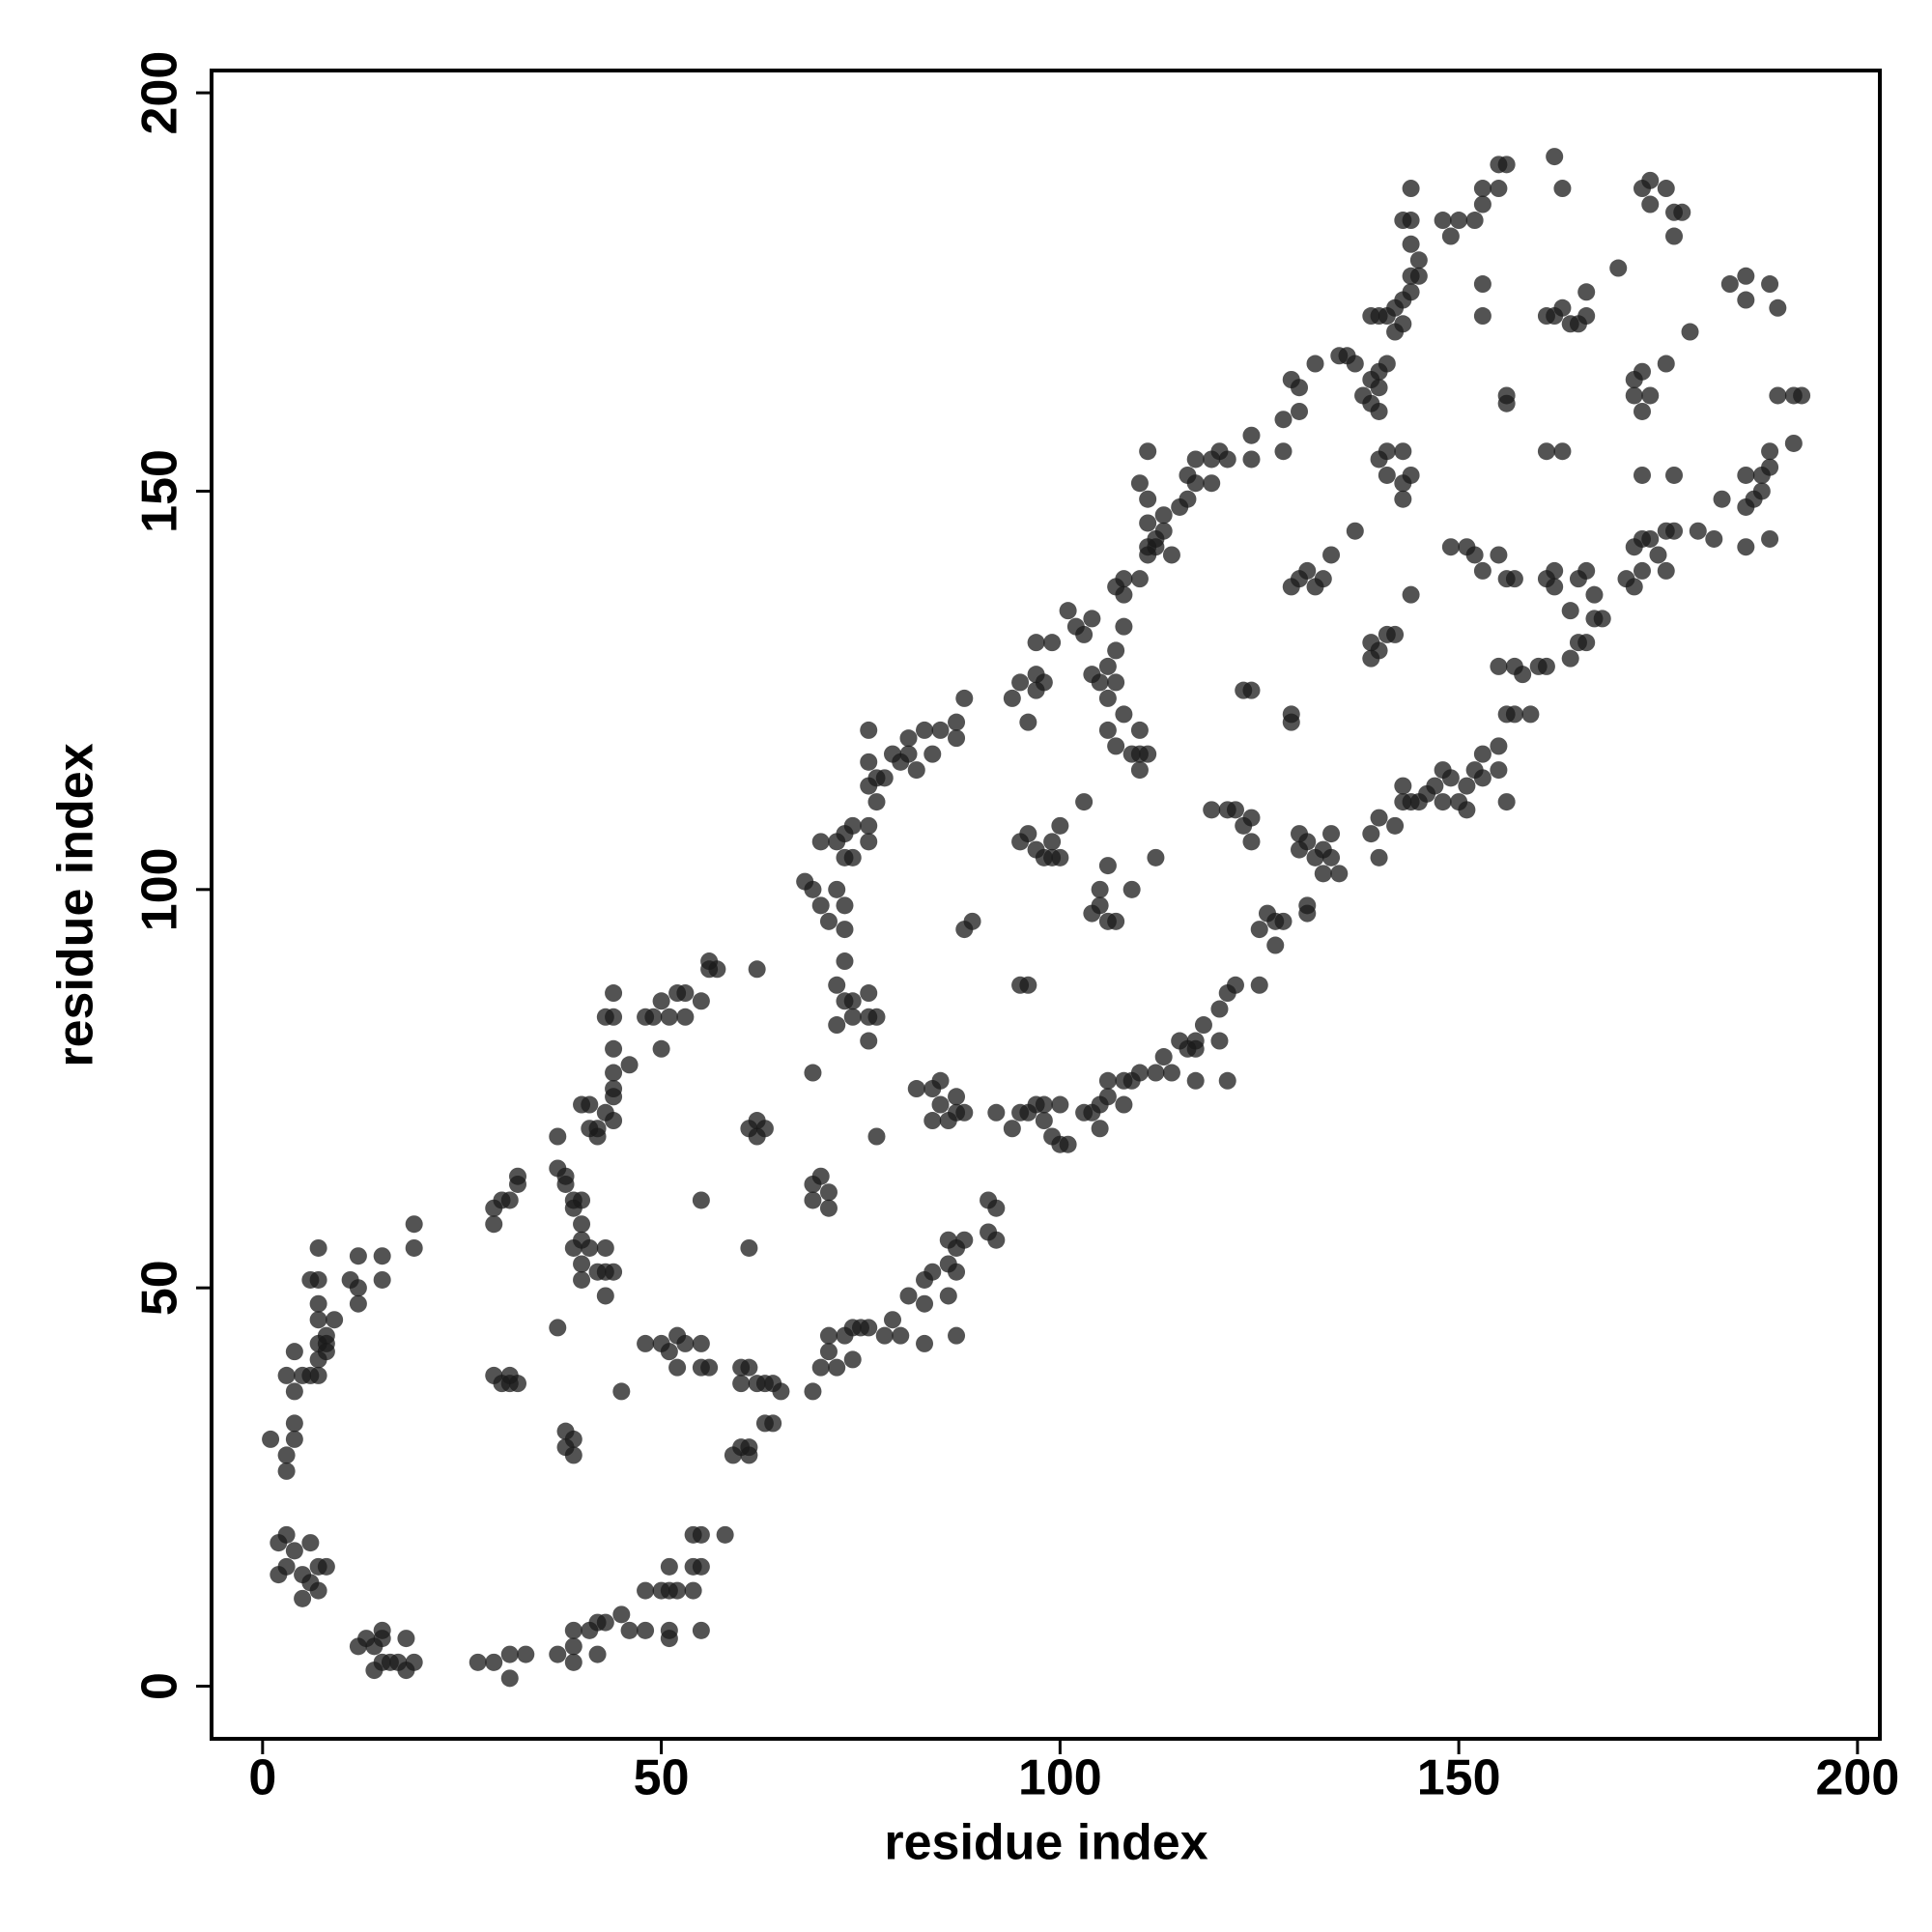 This screenshot has width=1932, height=1932. Describe the element at coordinates (160, 491) in the screenshot. I see `y-tick-label: 150` at that location.